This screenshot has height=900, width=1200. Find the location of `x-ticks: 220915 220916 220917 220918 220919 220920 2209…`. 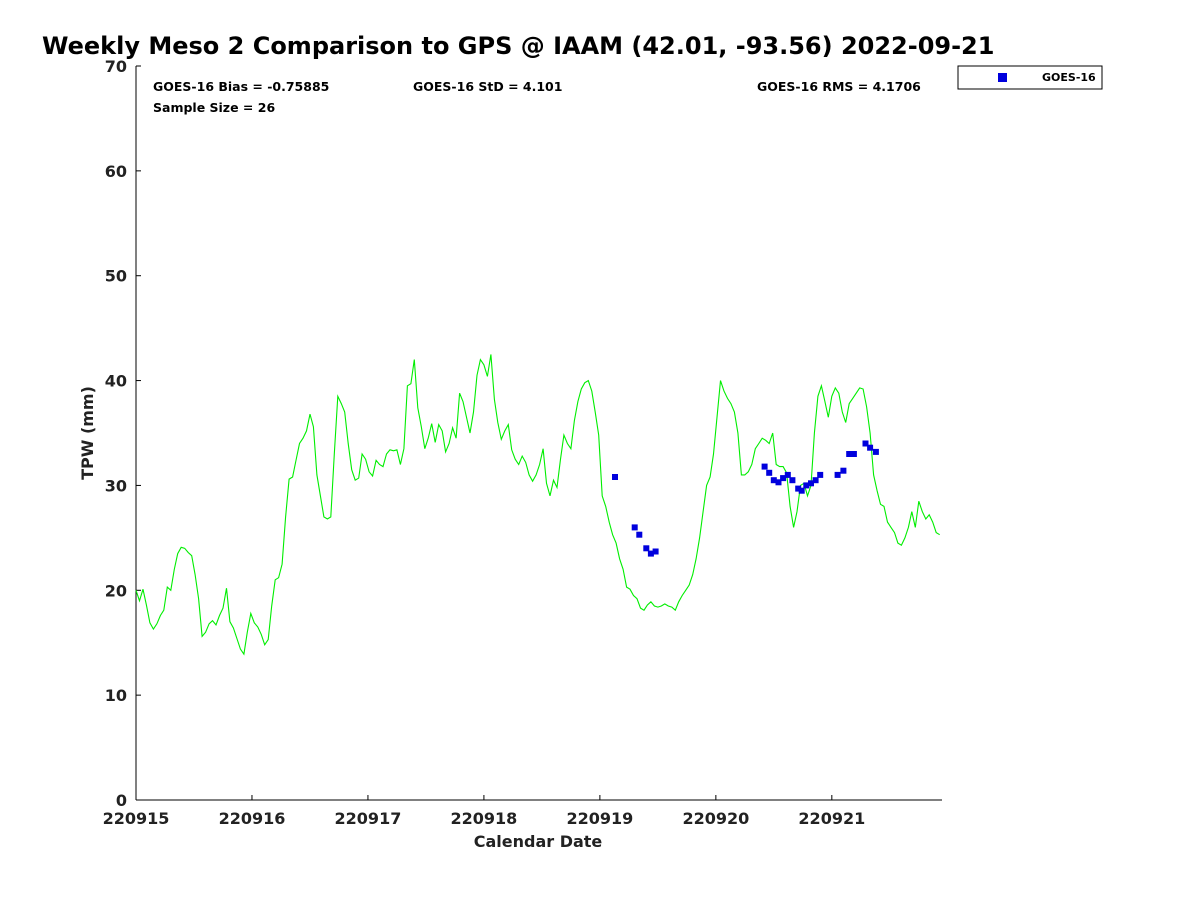

x-ticks: 220915 220916 220917 220918 220919 220920 2209… is located at coordinates (484, 811).